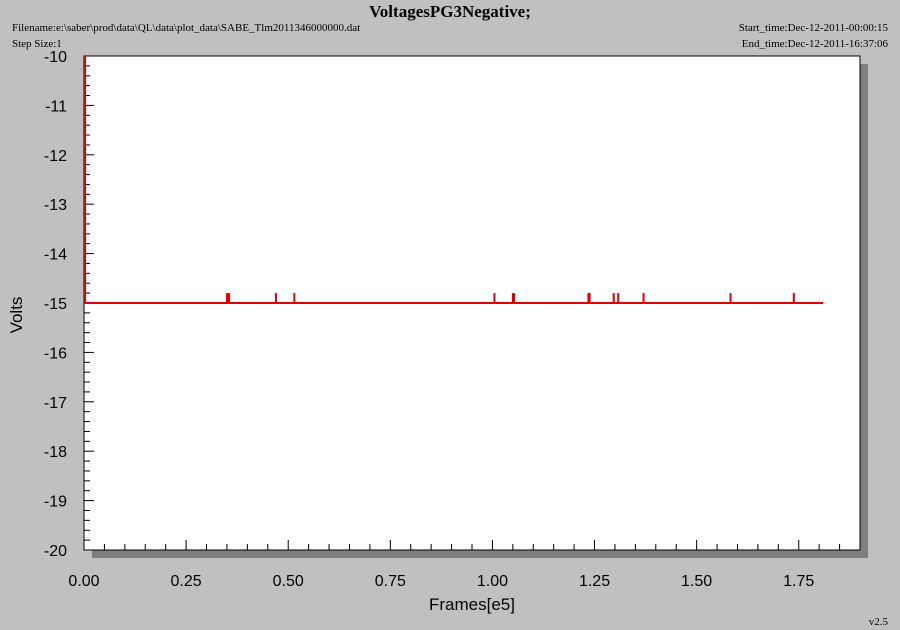 Image resolution: width=900 pixels, height=630 pixels. I want to click on x-tick-label: 0.50, so click(288, 581).